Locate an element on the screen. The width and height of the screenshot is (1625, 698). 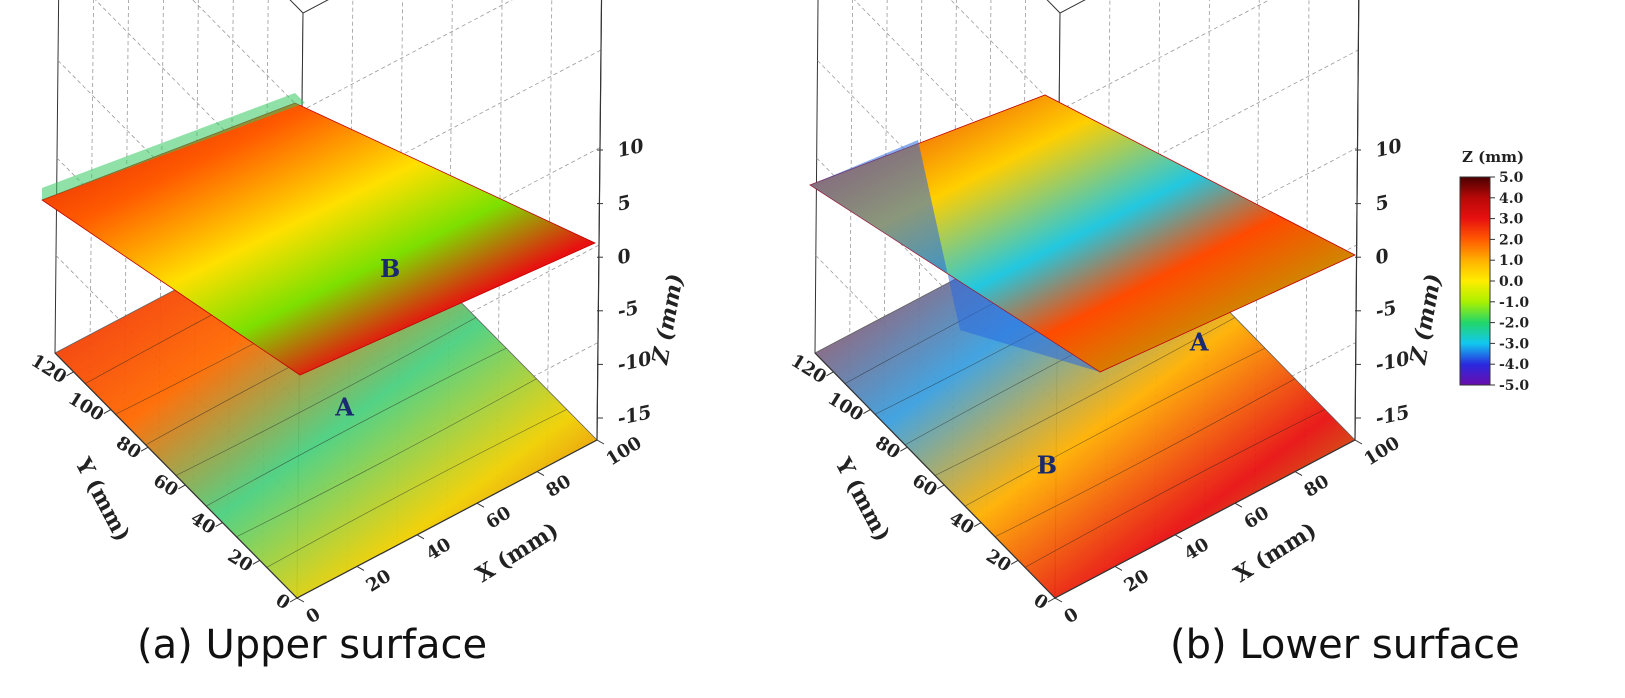
colorbar-label: -2.0 is located at coordinates (1514, 324).